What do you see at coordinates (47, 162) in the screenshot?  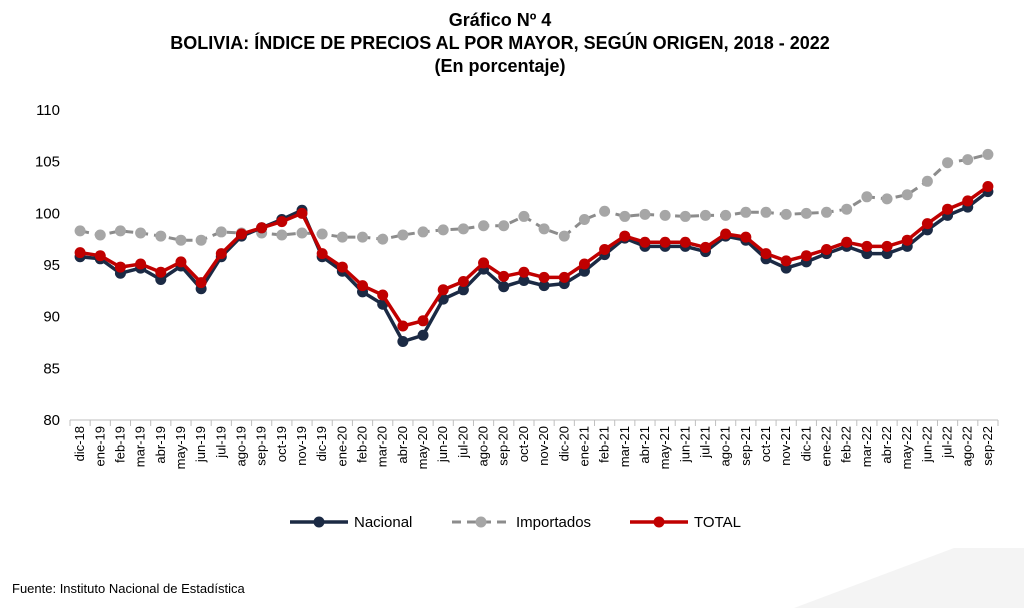 I see `y-tick-label: 105` at bounding box center [47, 162].